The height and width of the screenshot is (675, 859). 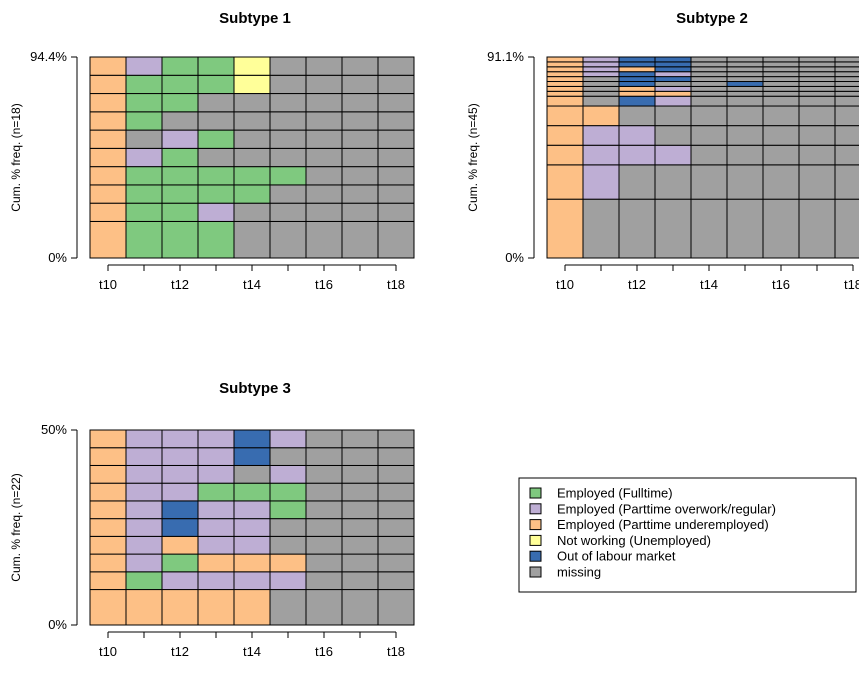 I want to click on x-tick-label: t16, so click(x=324, y=284).